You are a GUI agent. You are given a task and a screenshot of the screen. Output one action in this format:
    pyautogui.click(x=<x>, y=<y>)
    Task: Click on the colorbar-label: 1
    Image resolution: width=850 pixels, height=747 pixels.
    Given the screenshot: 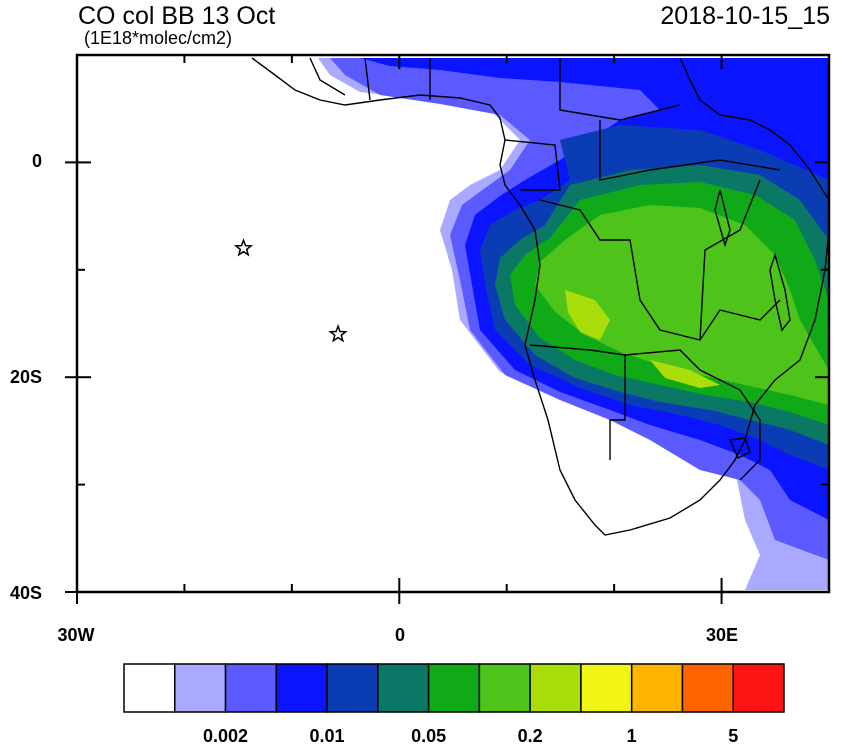 What is the action you would take?
    pyautogui.click(x=631, y=736)
    